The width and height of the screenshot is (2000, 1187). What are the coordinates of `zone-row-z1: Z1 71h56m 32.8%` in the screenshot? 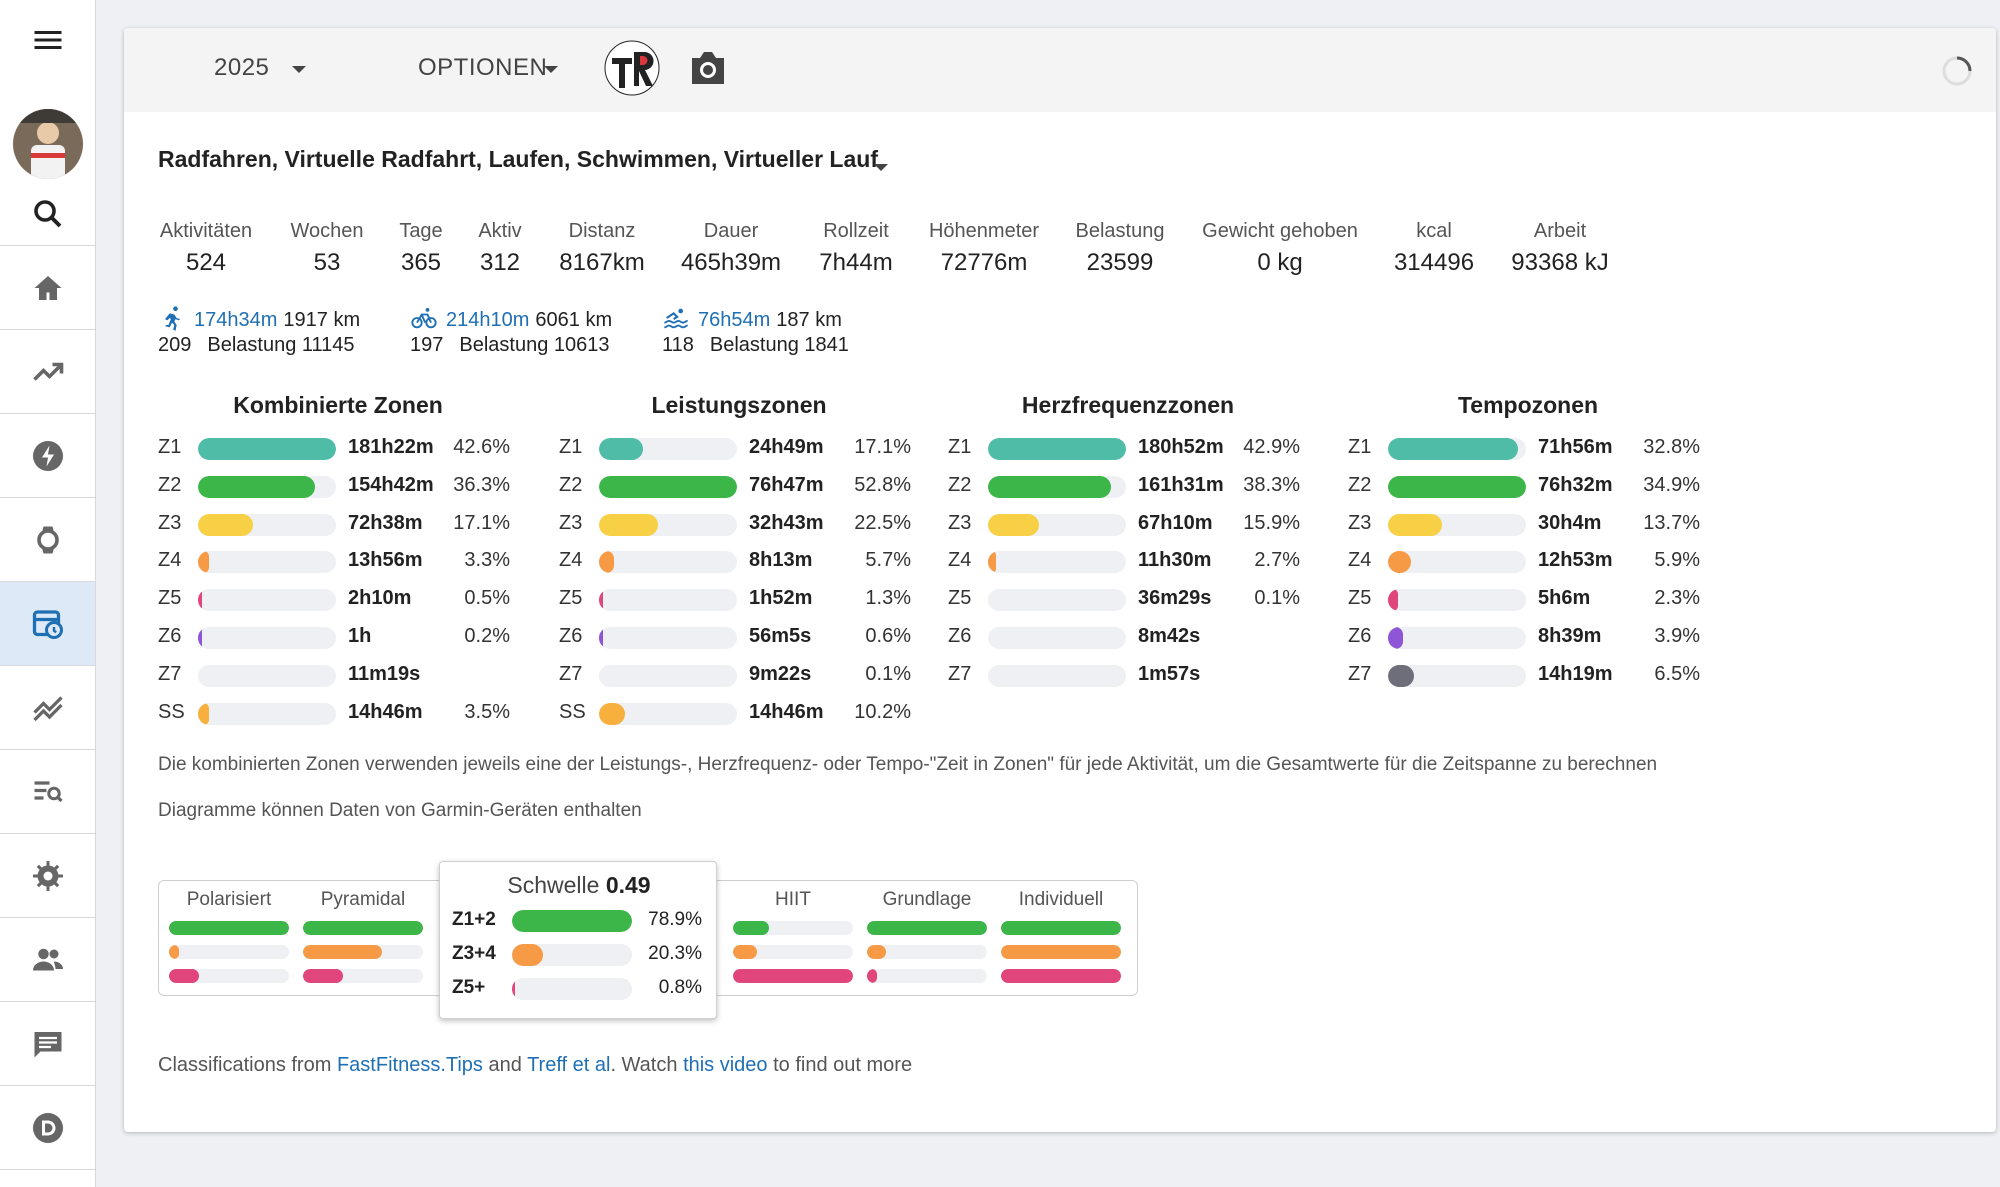 It's located at (1528, 447).